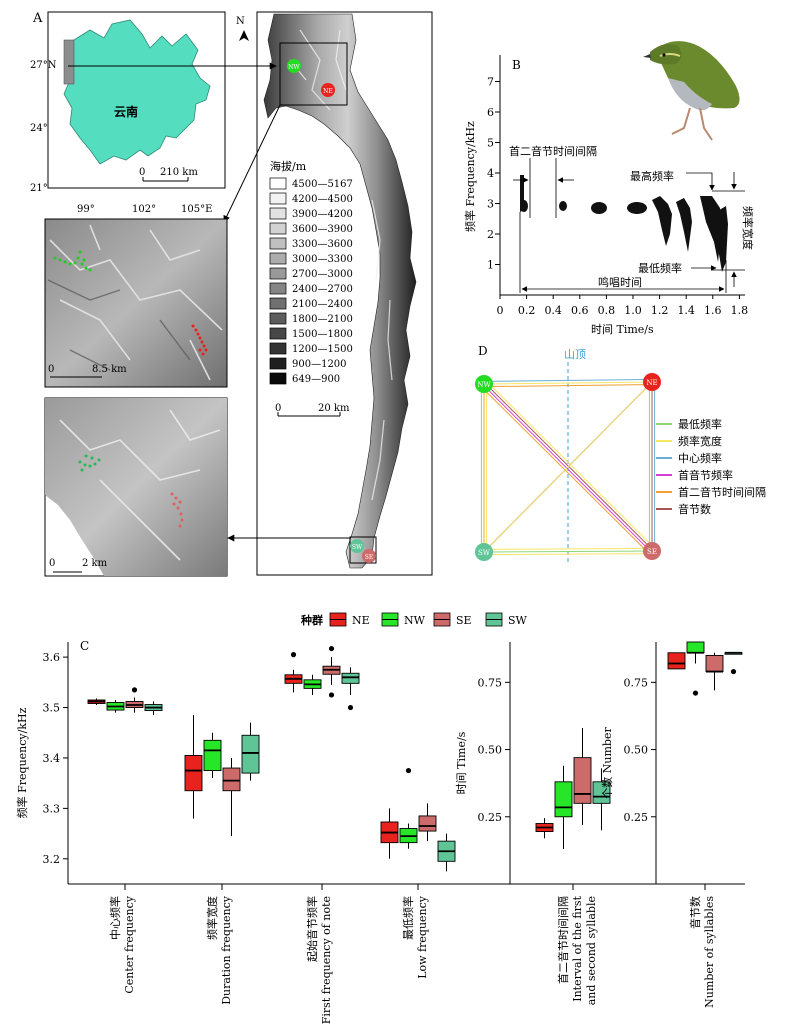 The image size is (800, 1025). Describe the element at coordinates (322, 304) in the screenshot. I see `elevation-class-label: 2100—2400` at that location.